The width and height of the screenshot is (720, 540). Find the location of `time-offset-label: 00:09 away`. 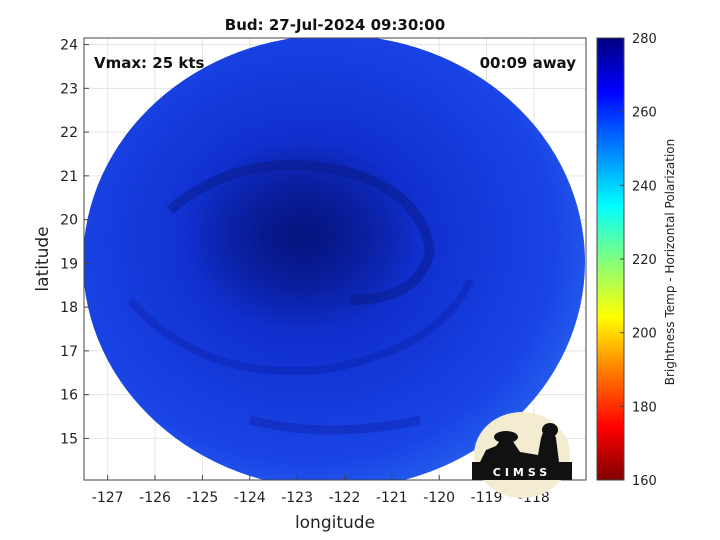

time-offset-label: 00:09 away is located at coordinates (528, 63).